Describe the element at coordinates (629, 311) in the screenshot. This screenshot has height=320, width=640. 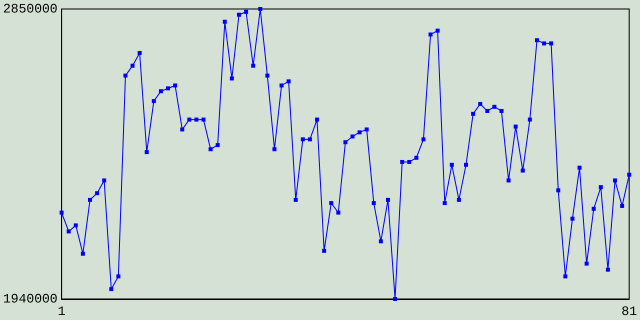
I see `x-tick-label: 81` at that location.